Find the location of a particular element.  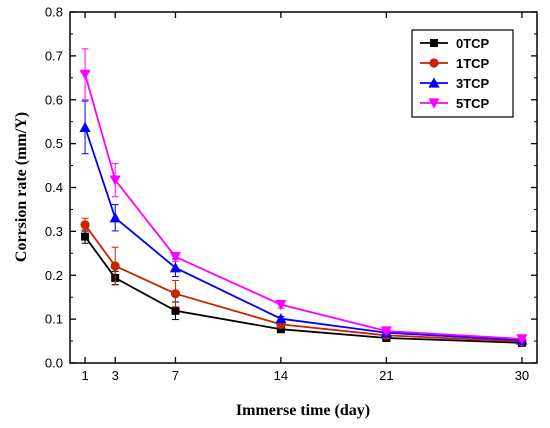

y-tick-label: 0.8 is located at coordinates (54, 12).